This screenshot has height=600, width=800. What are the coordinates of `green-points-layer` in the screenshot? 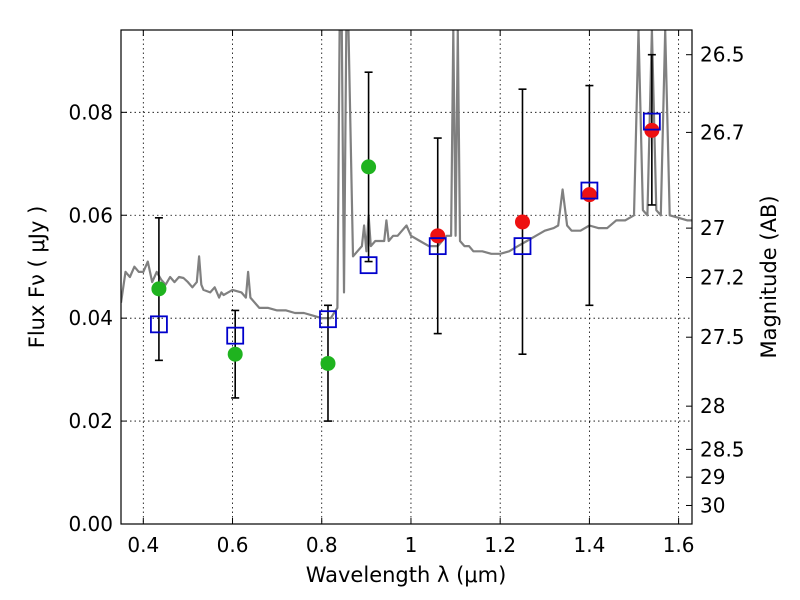 It's located at (264, 265).